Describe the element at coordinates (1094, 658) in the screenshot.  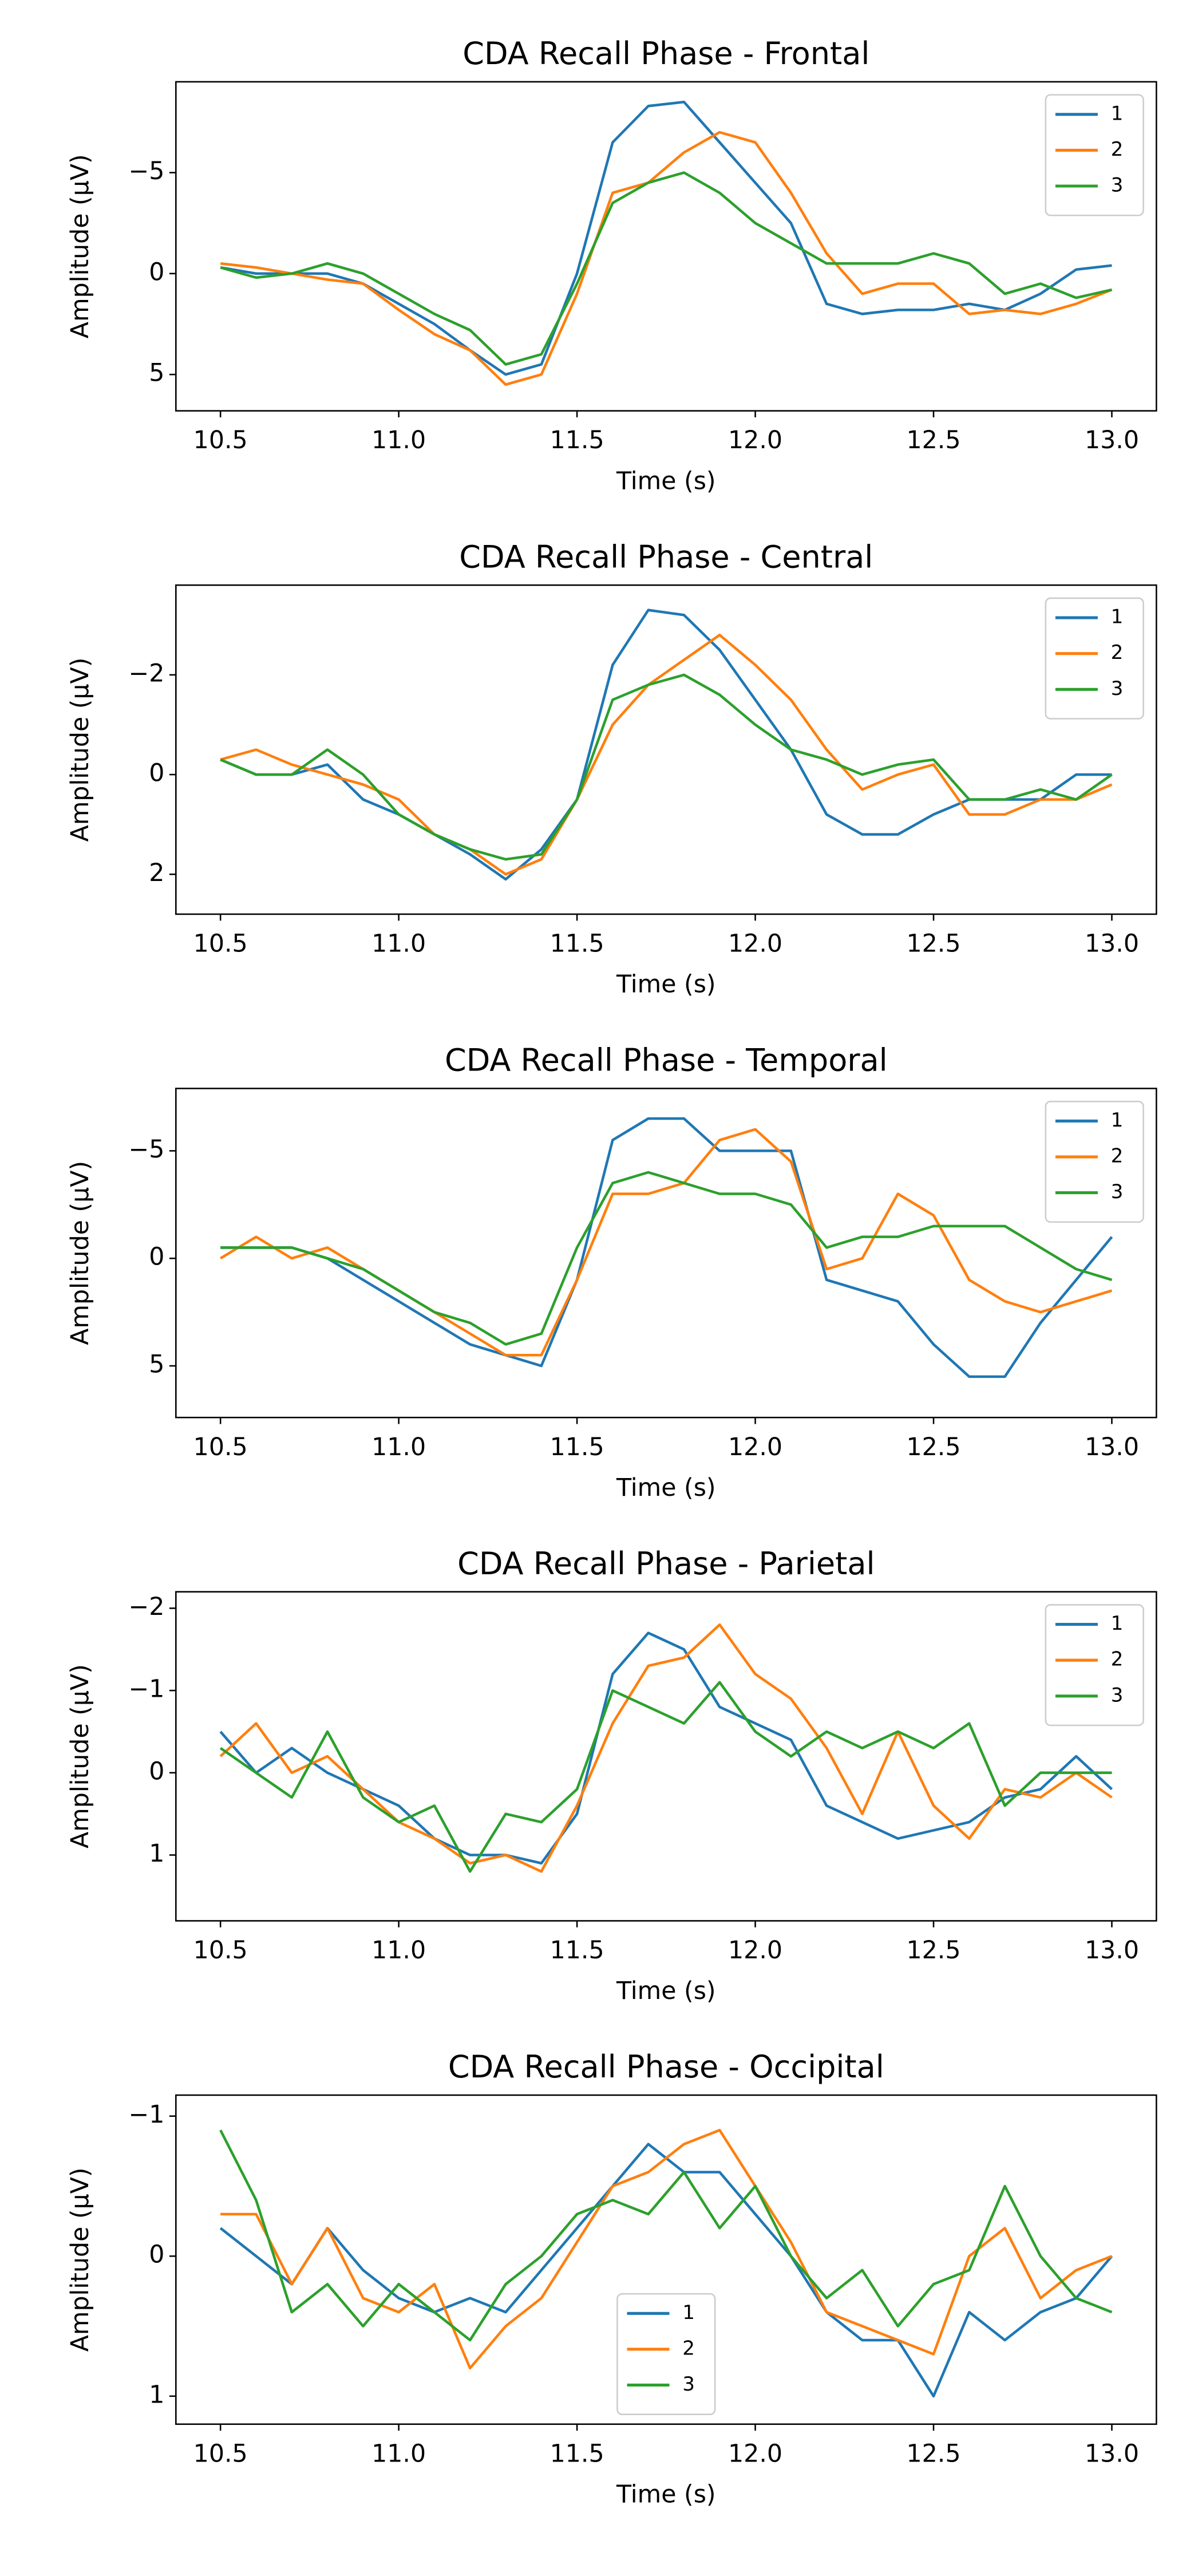
I see `legend-box` at that location.